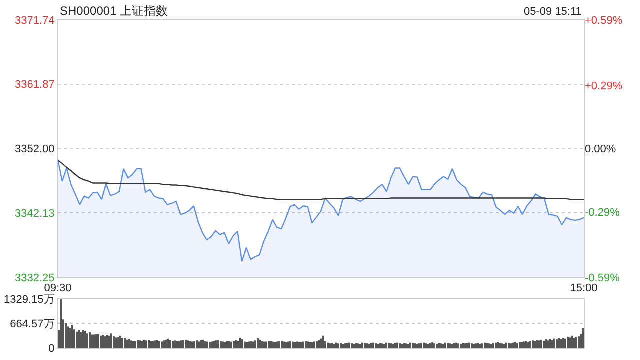 This screenshot has height=360, width=640. Describe the element at coordinates (553, 12) in the screenshot. I see `text: 05-09 15:11` at that location.